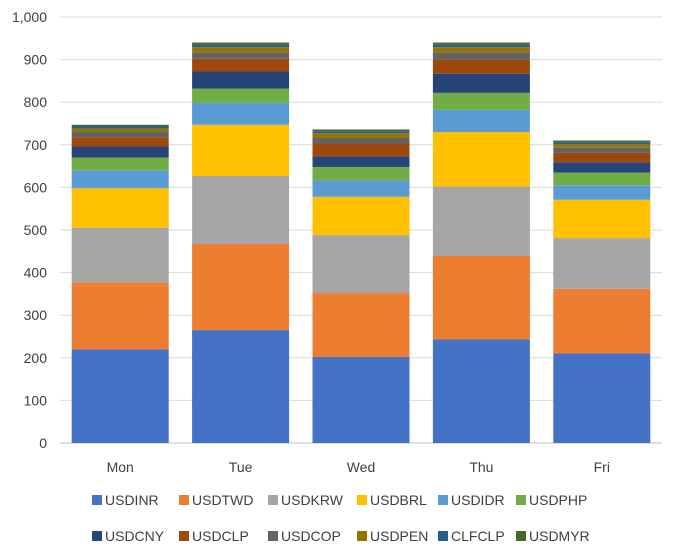 This screenshot has height=555, width=675. I want to click on x-tick-label: Wed, so click(361, 467).